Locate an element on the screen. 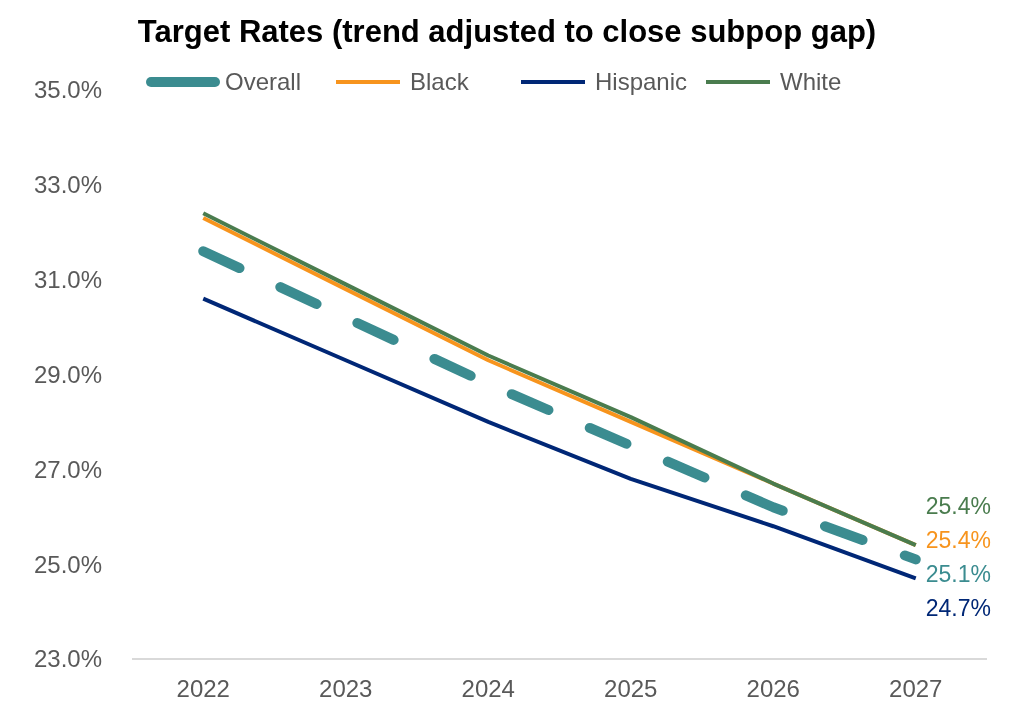 The width and height of the screenshot is (1030, 715). x-tick-label: 2027 is located at coordinates (916, 688).